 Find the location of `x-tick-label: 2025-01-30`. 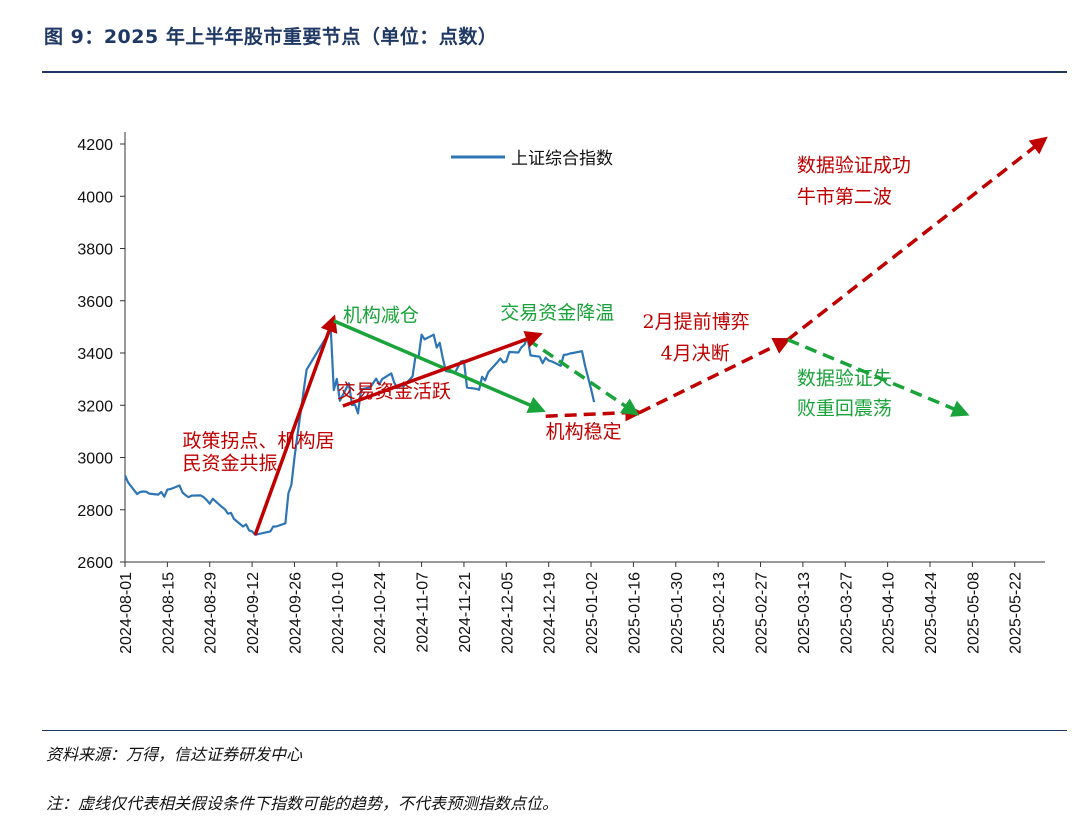

x-tick-label: 2025-01-30 is located at coordinates (677, 613).